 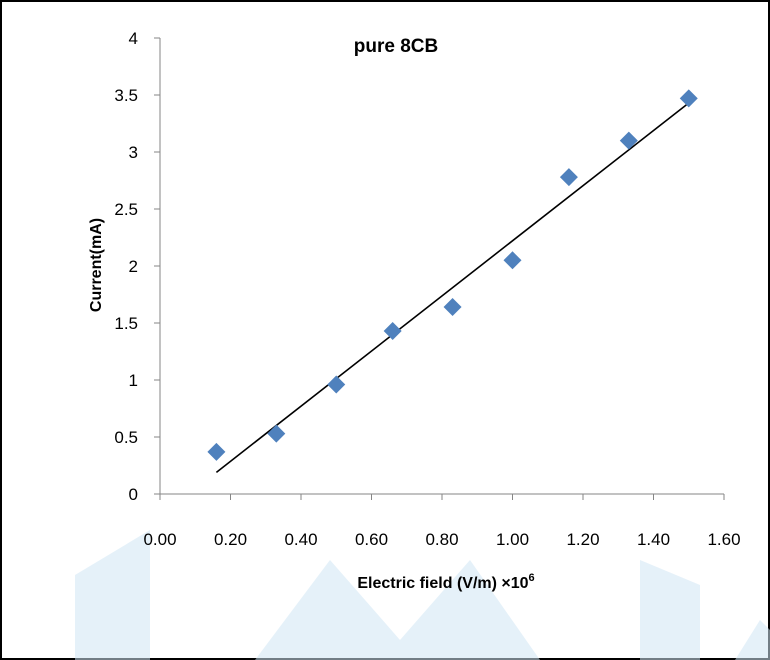 I want to click on y-tick-label: 0, so click(x=133, y=494).